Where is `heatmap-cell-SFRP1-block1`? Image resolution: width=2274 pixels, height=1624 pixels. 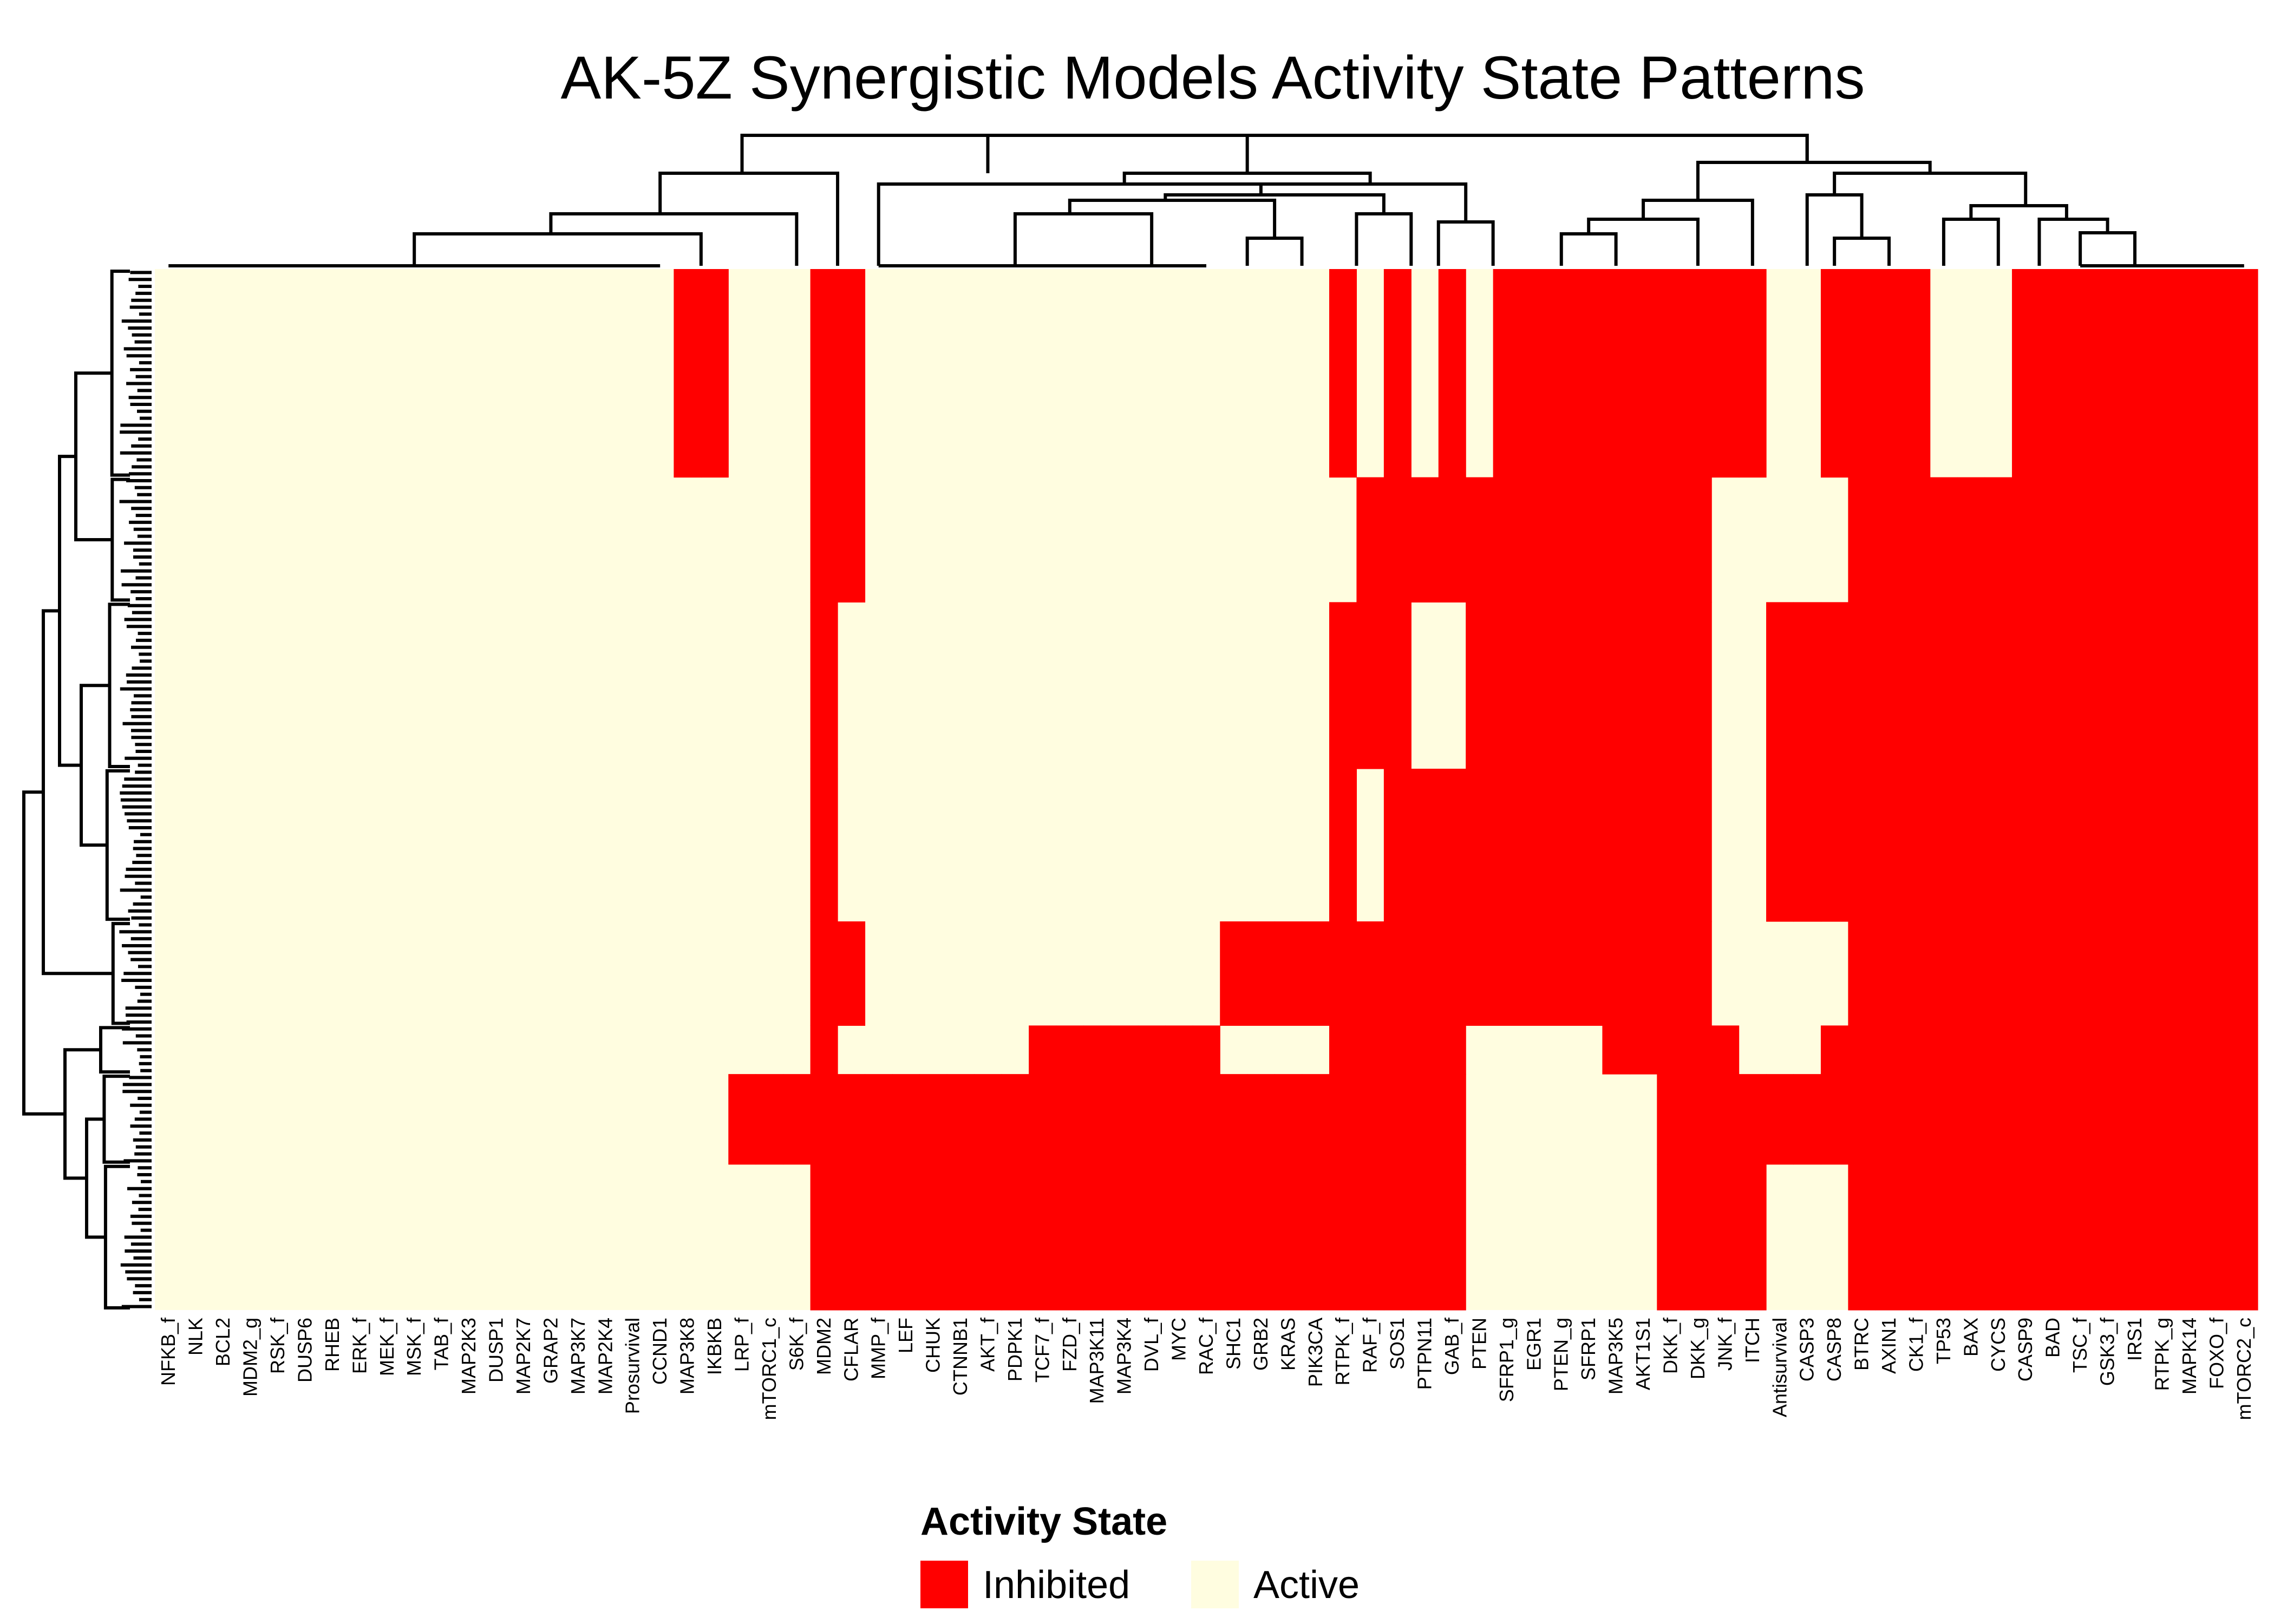
heatmap-cell-SFRP1-block1 is located at coordinates (1589, 540).